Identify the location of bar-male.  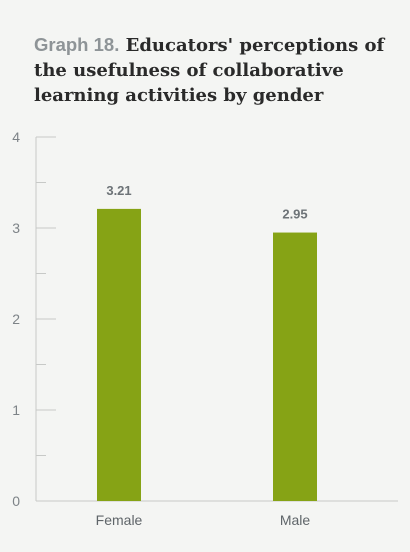
(295, 367).